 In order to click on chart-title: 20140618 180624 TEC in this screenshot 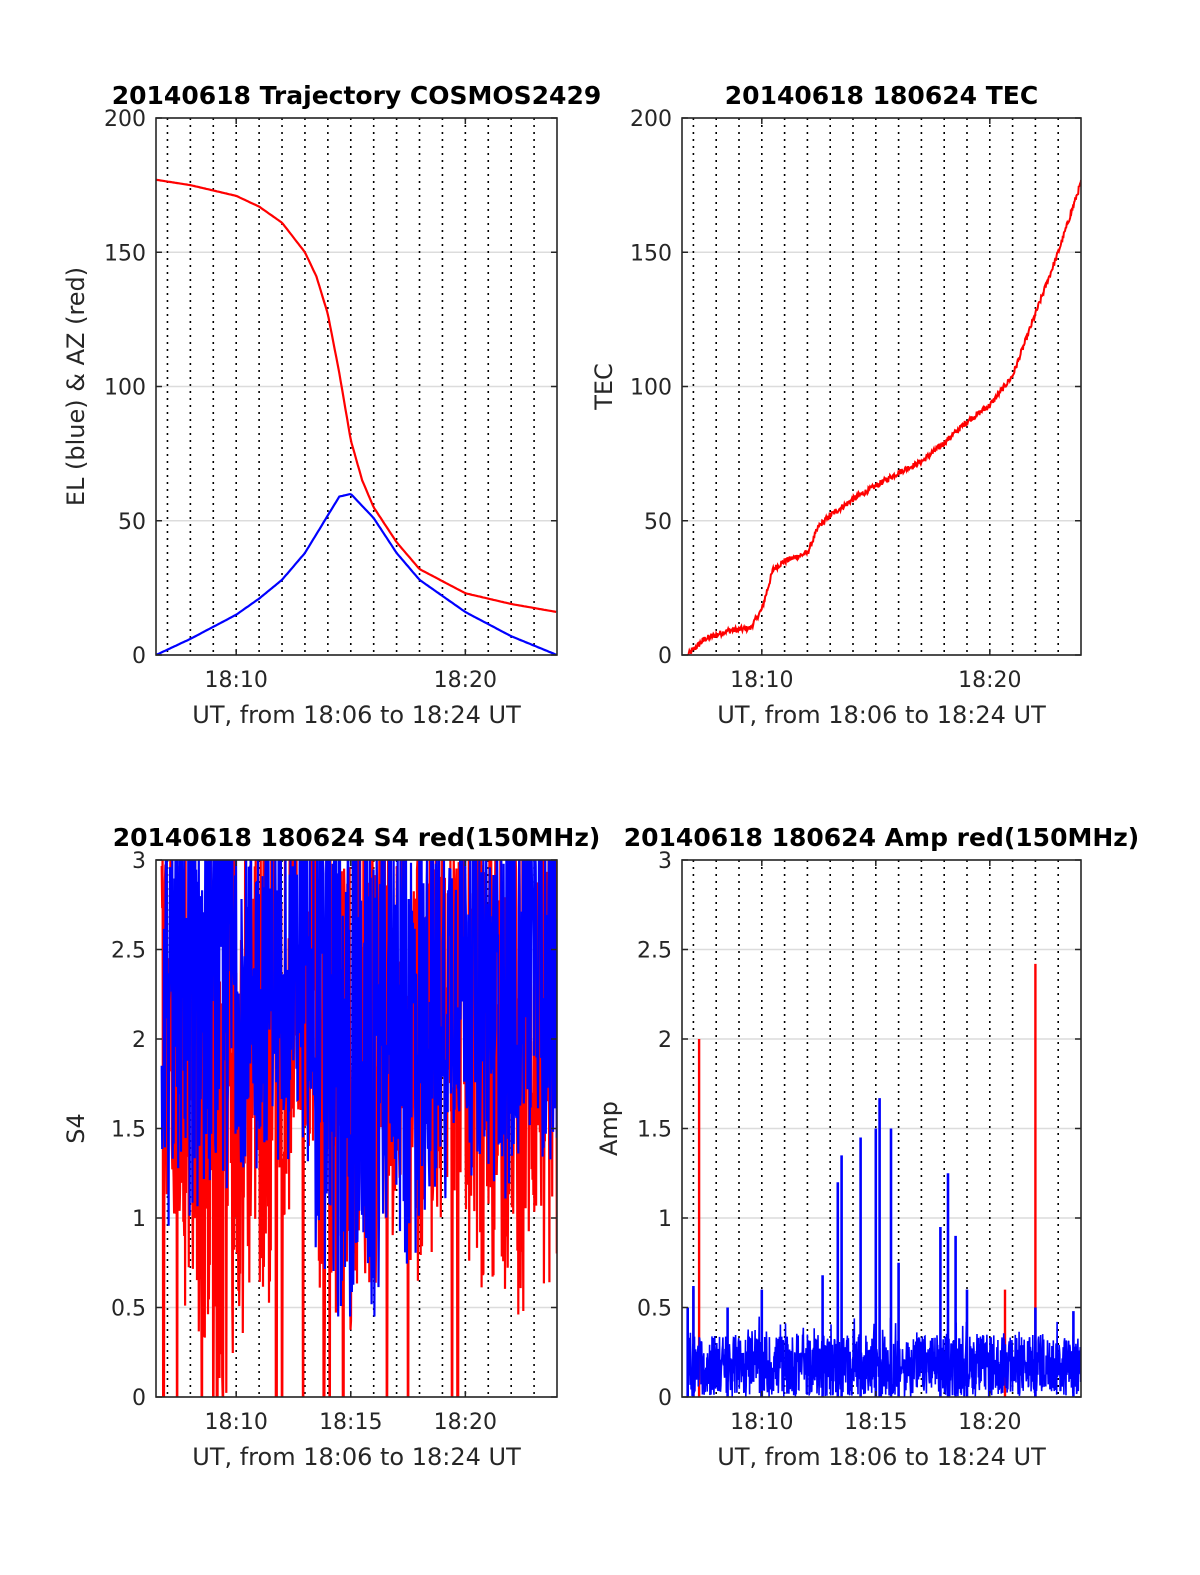, I will do `click(881, 95)`.